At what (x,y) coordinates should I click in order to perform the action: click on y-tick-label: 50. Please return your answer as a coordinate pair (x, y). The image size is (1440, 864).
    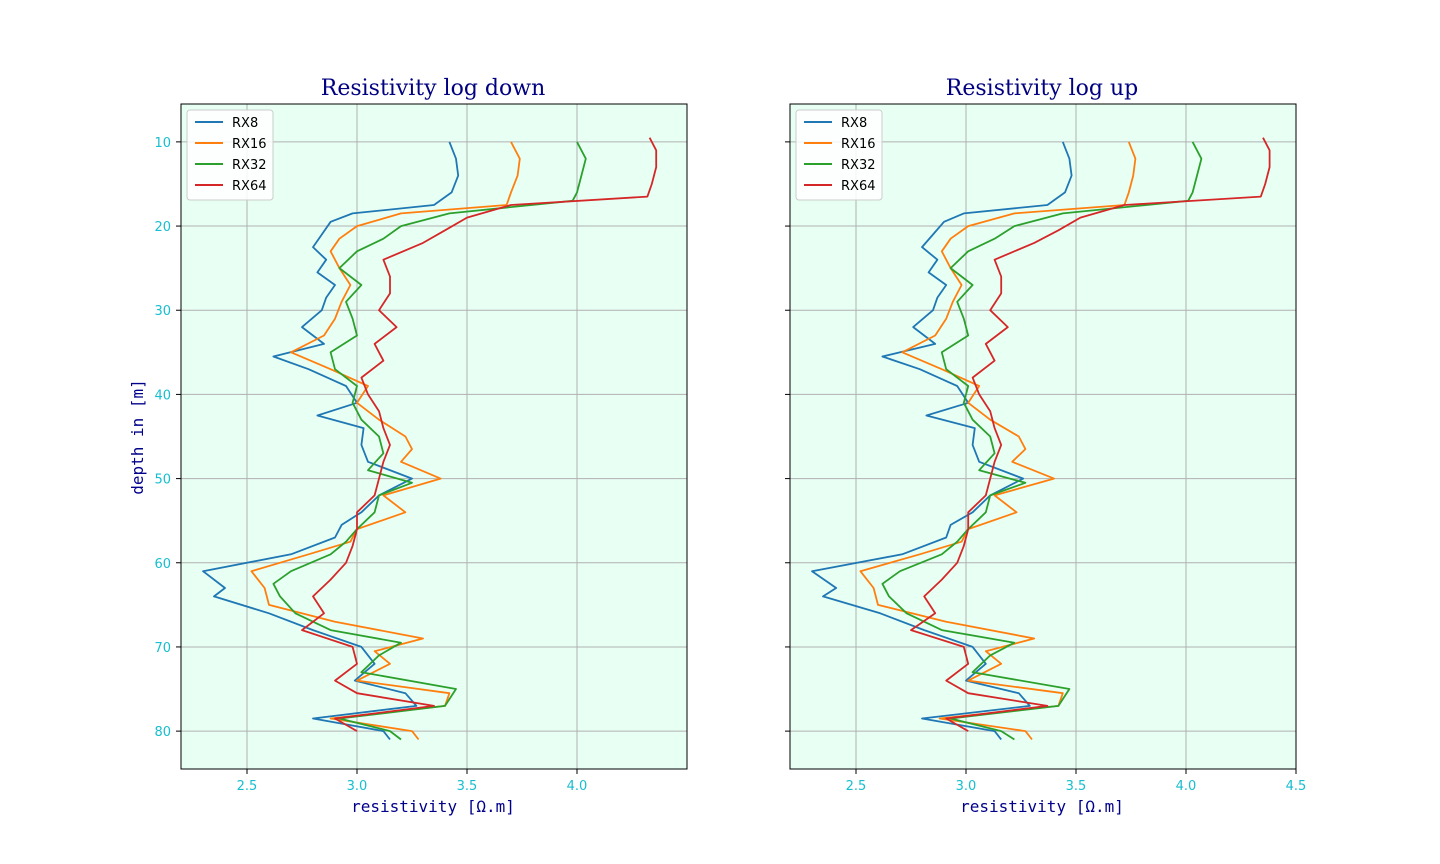
    Looking at the image, I should click on (162, 480).